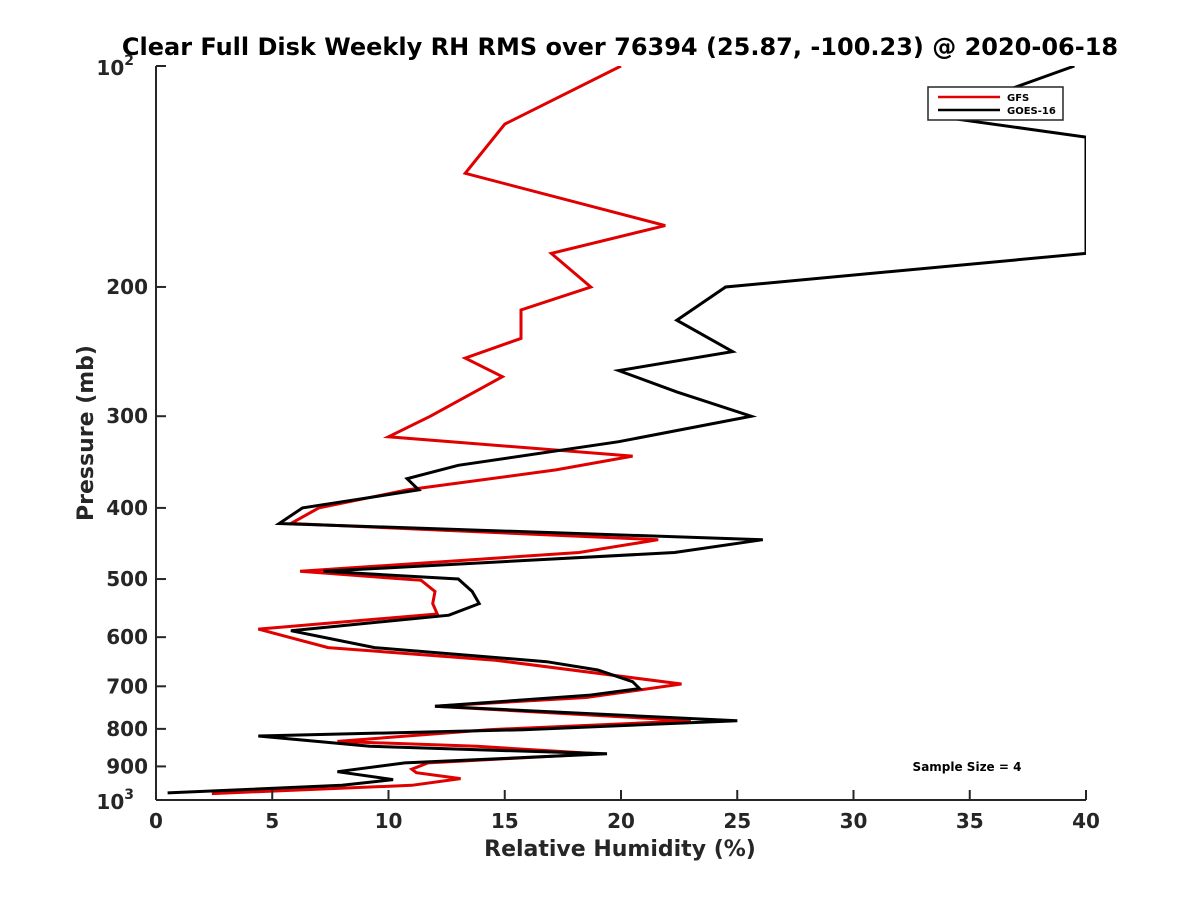 The width and height of the screenshot is (1200, 900). Describe the element at coordinates (127, 729) in the screenshot. I see `y-tick-label: 800` at that location.